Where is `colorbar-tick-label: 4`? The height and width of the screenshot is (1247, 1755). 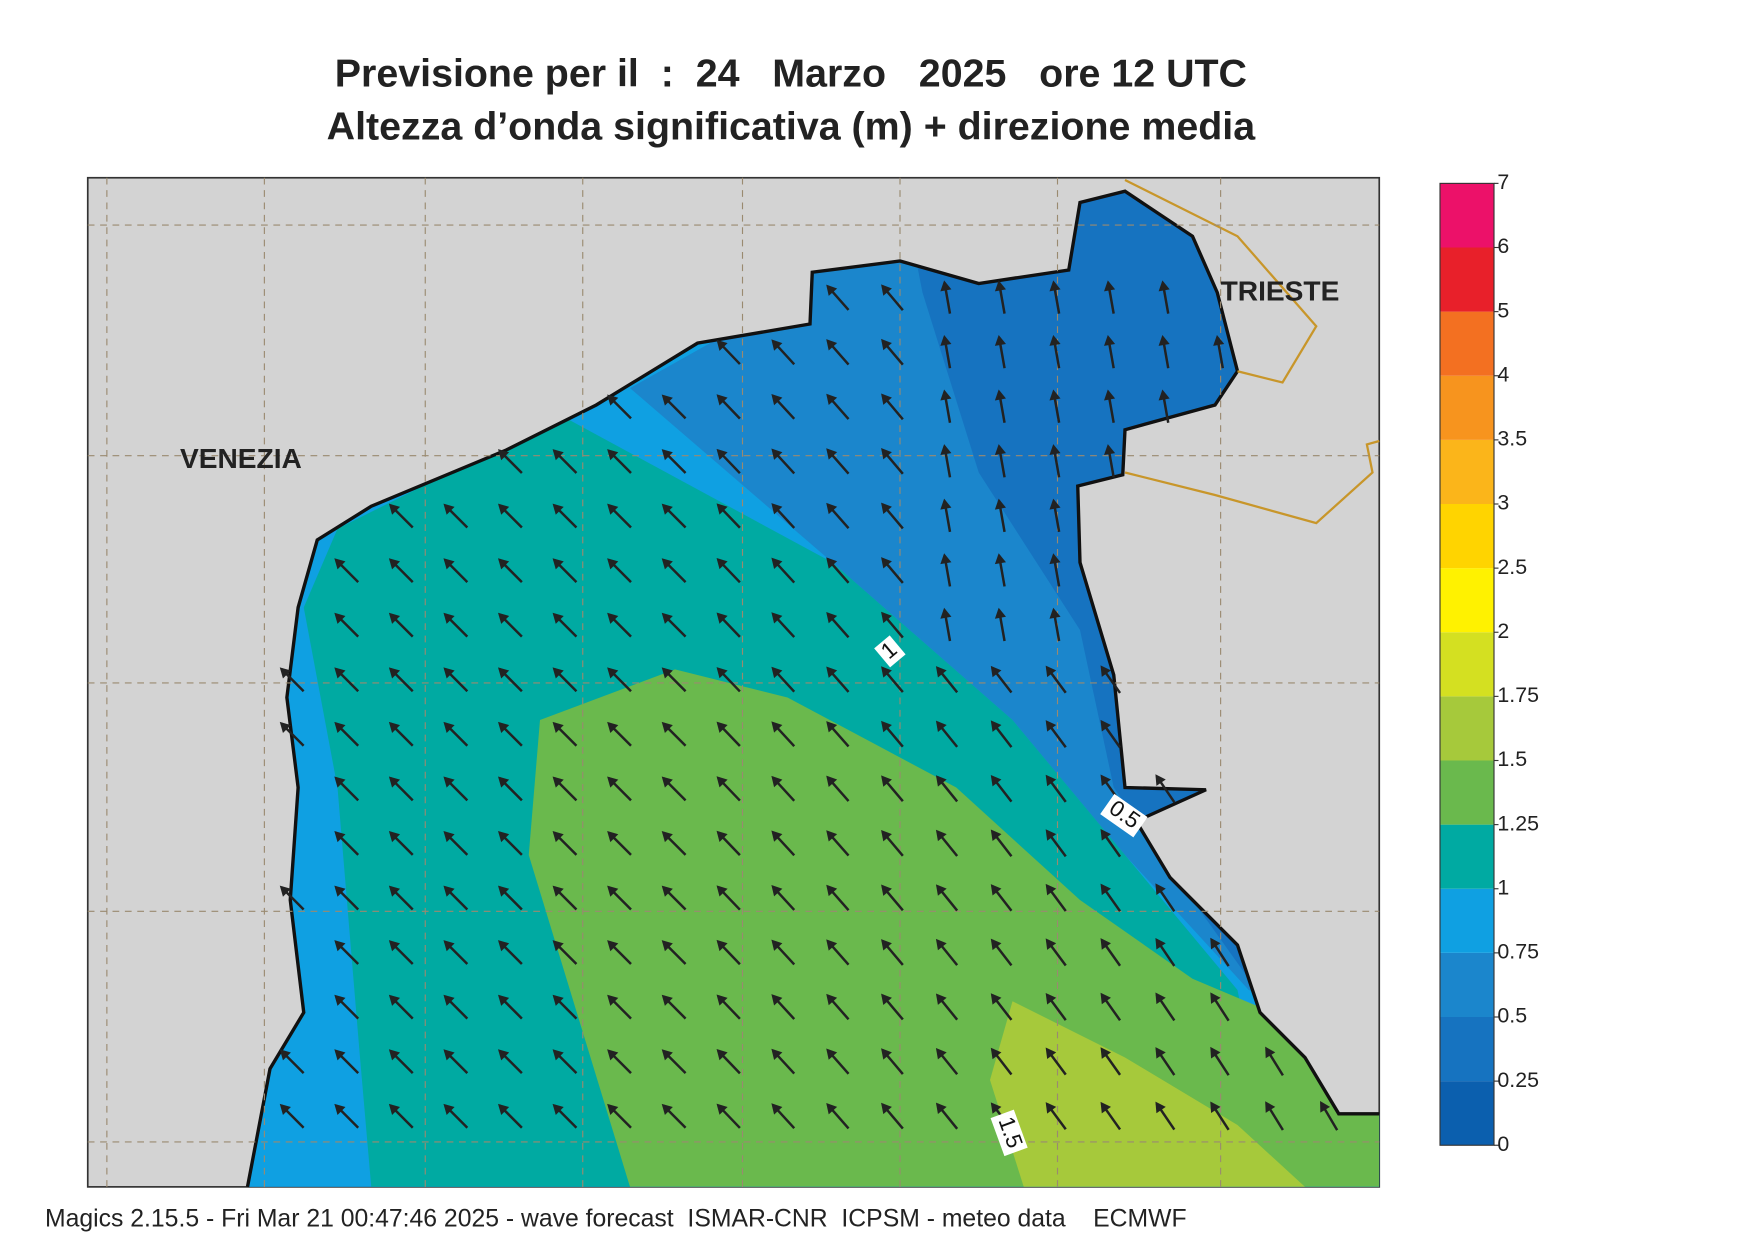 colorbar-tick-label: 4 is located at coordinates (1503, 374).